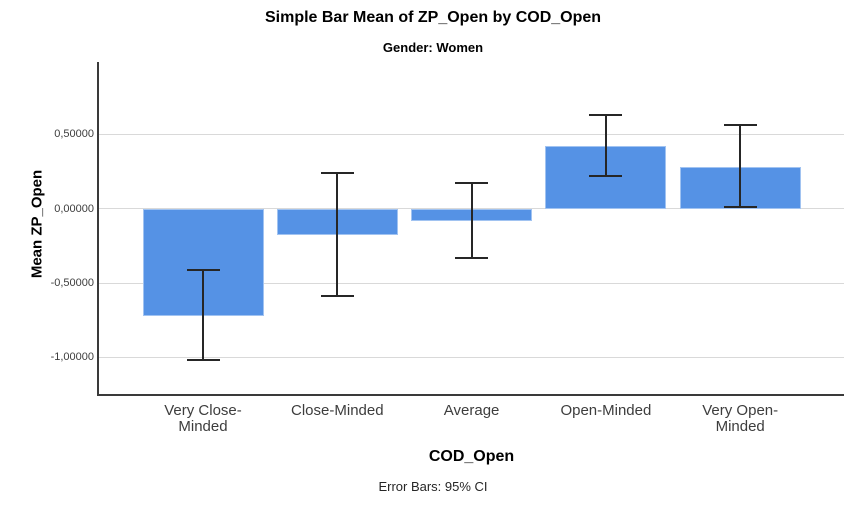  I want to click on chart-subtitle: Gender: Women, so click(433, 47).